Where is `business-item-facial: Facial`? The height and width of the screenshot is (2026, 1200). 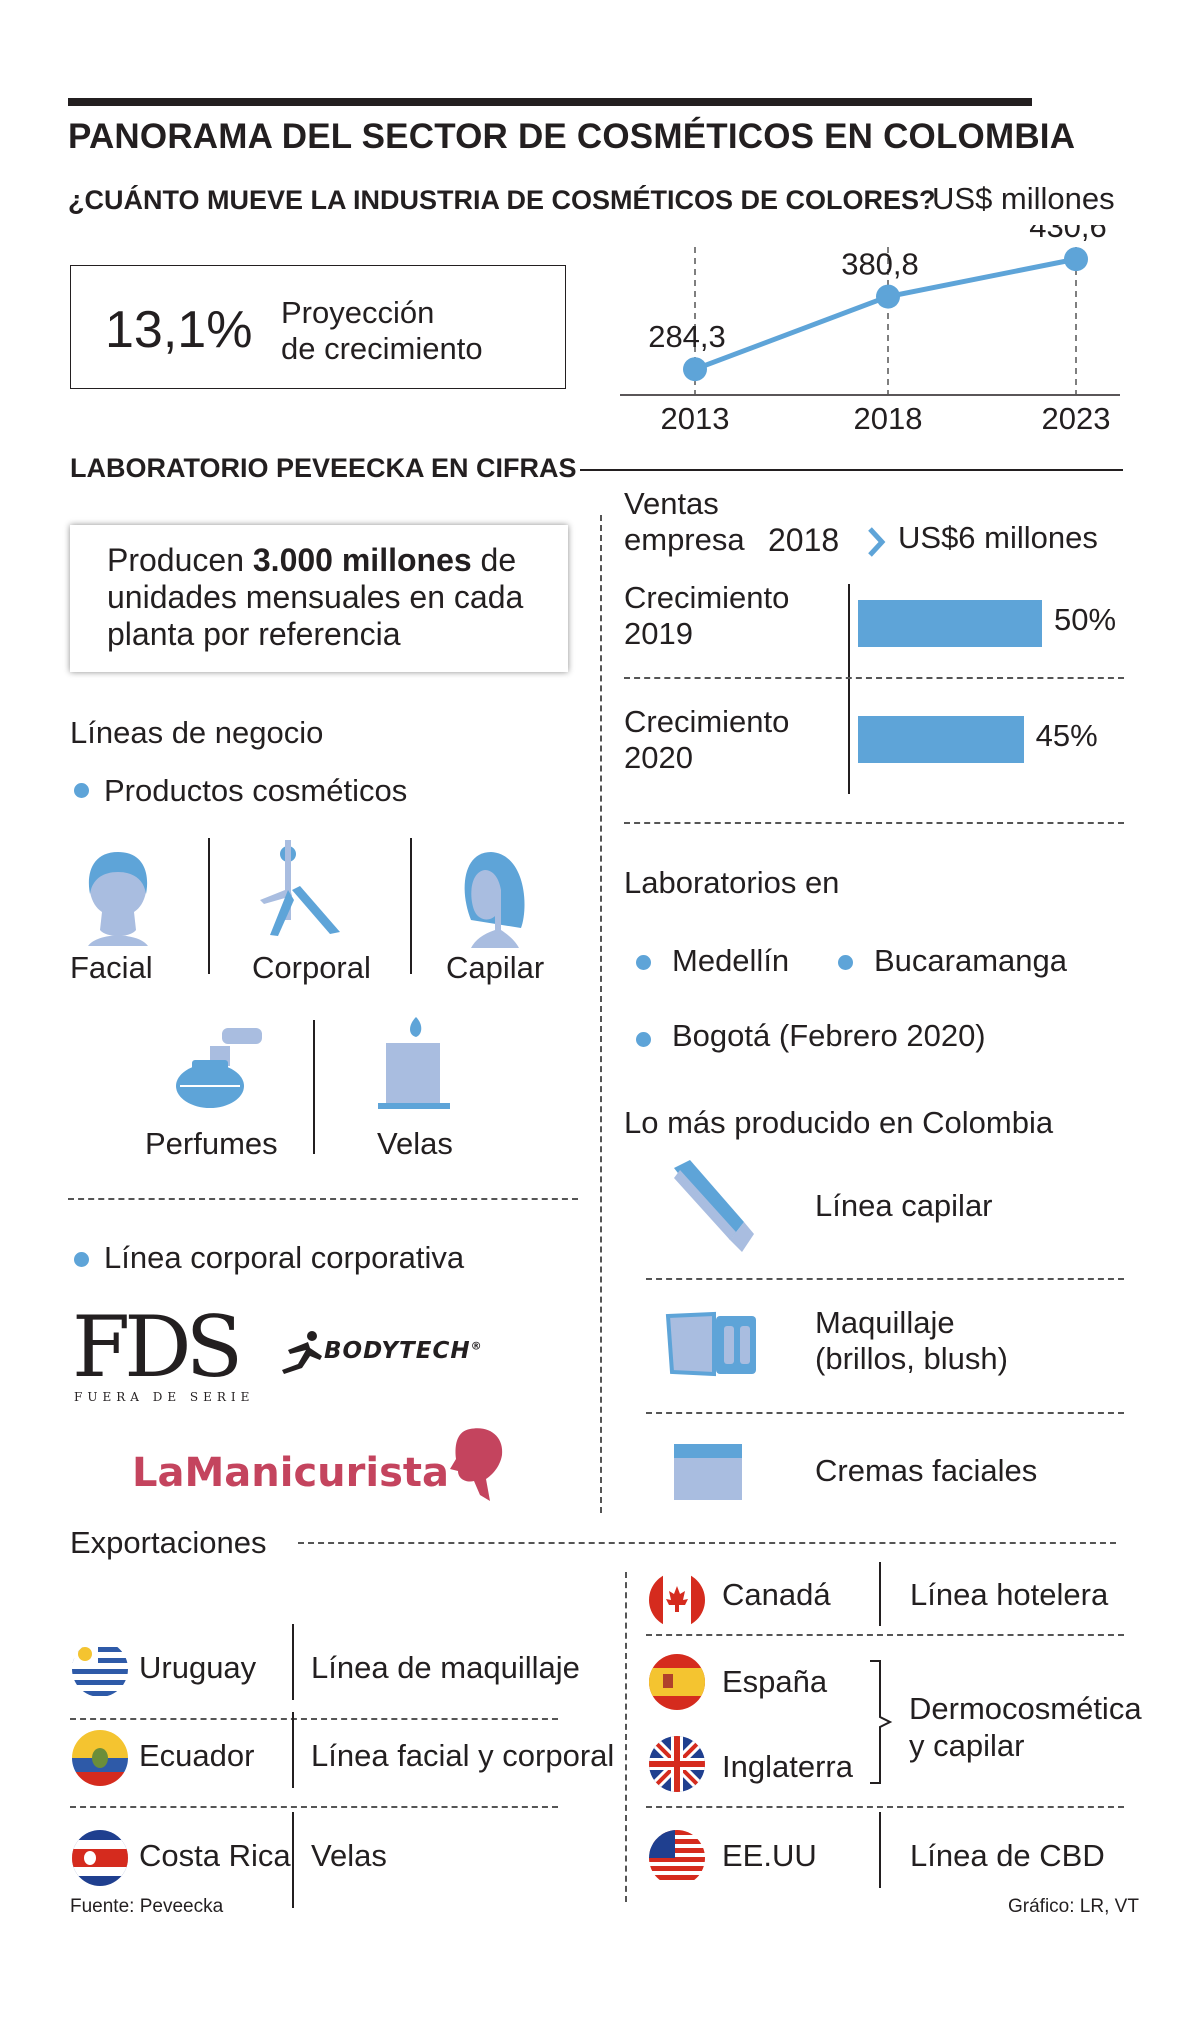
business-item-facial: Facial is located at coordinates (111, 967).